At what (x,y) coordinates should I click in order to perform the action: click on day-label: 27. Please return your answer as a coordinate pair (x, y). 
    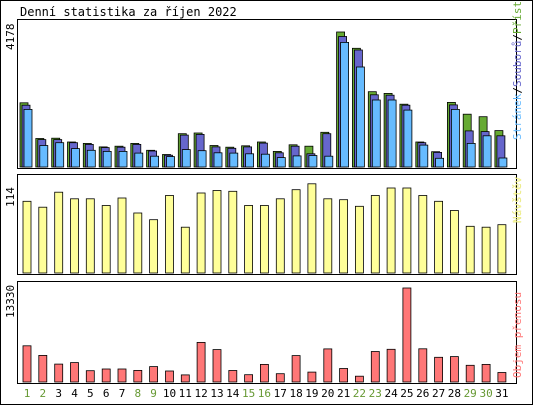
    Looking at the image, I should click on (438, 393).